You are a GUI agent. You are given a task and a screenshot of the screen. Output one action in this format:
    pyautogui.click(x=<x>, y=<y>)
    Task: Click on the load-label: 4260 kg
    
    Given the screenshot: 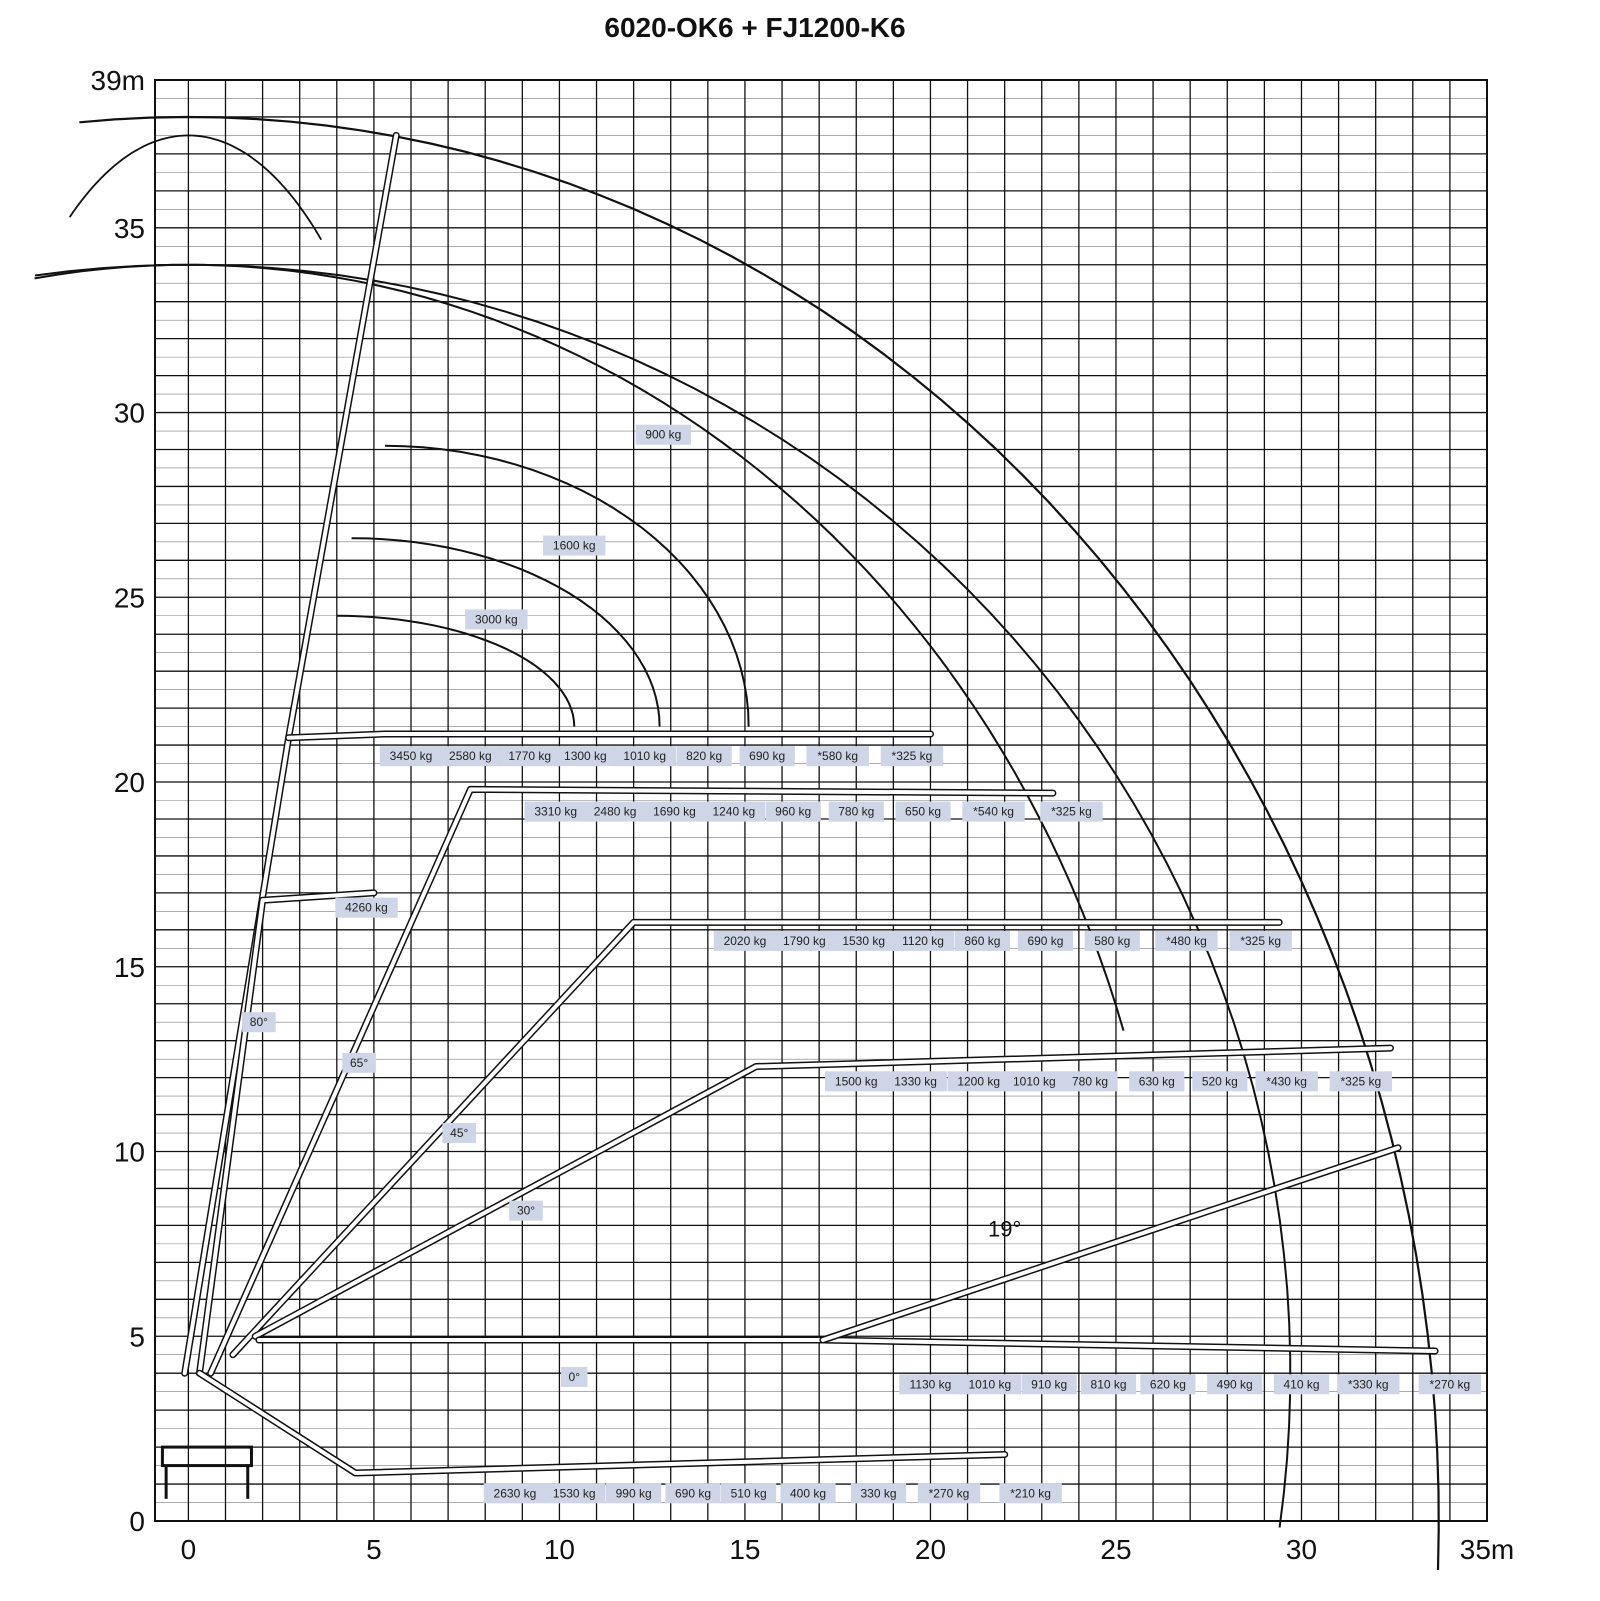 What is the action you would take?
    pyautogui.click(x=366, y=908)
    